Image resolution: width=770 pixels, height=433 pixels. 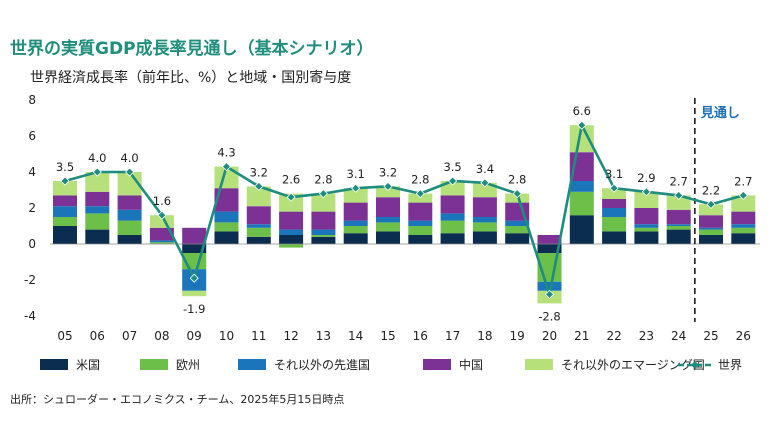 What do you see at coordinates (226, 153) in the screenshot?
I see `world-data-label: 4.3` at bounding box center [226, 153].